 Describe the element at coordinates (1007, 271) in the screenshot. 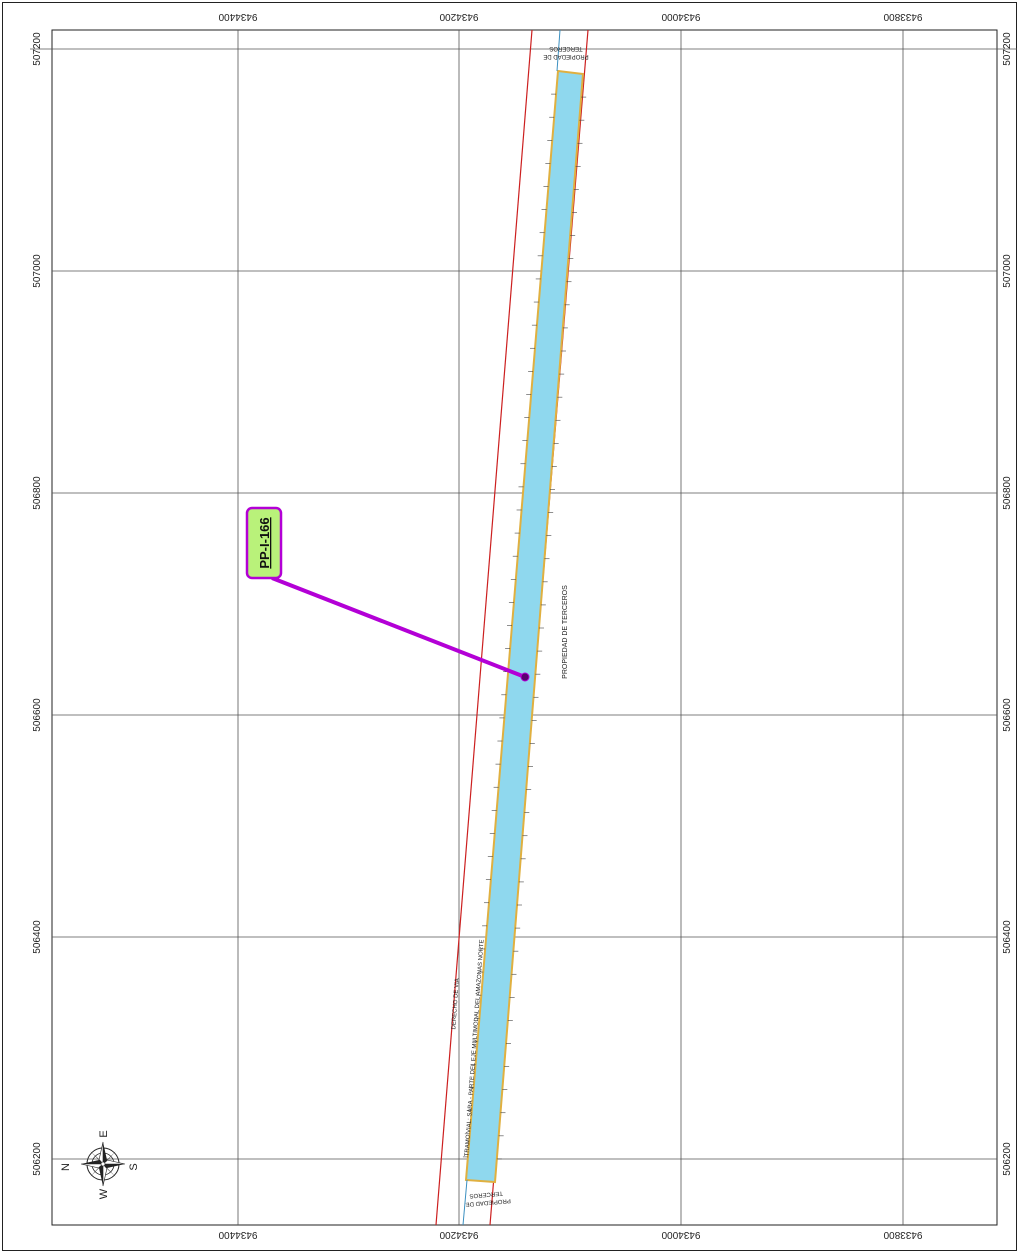

I see `y-label-right-2: 507000` at that location.